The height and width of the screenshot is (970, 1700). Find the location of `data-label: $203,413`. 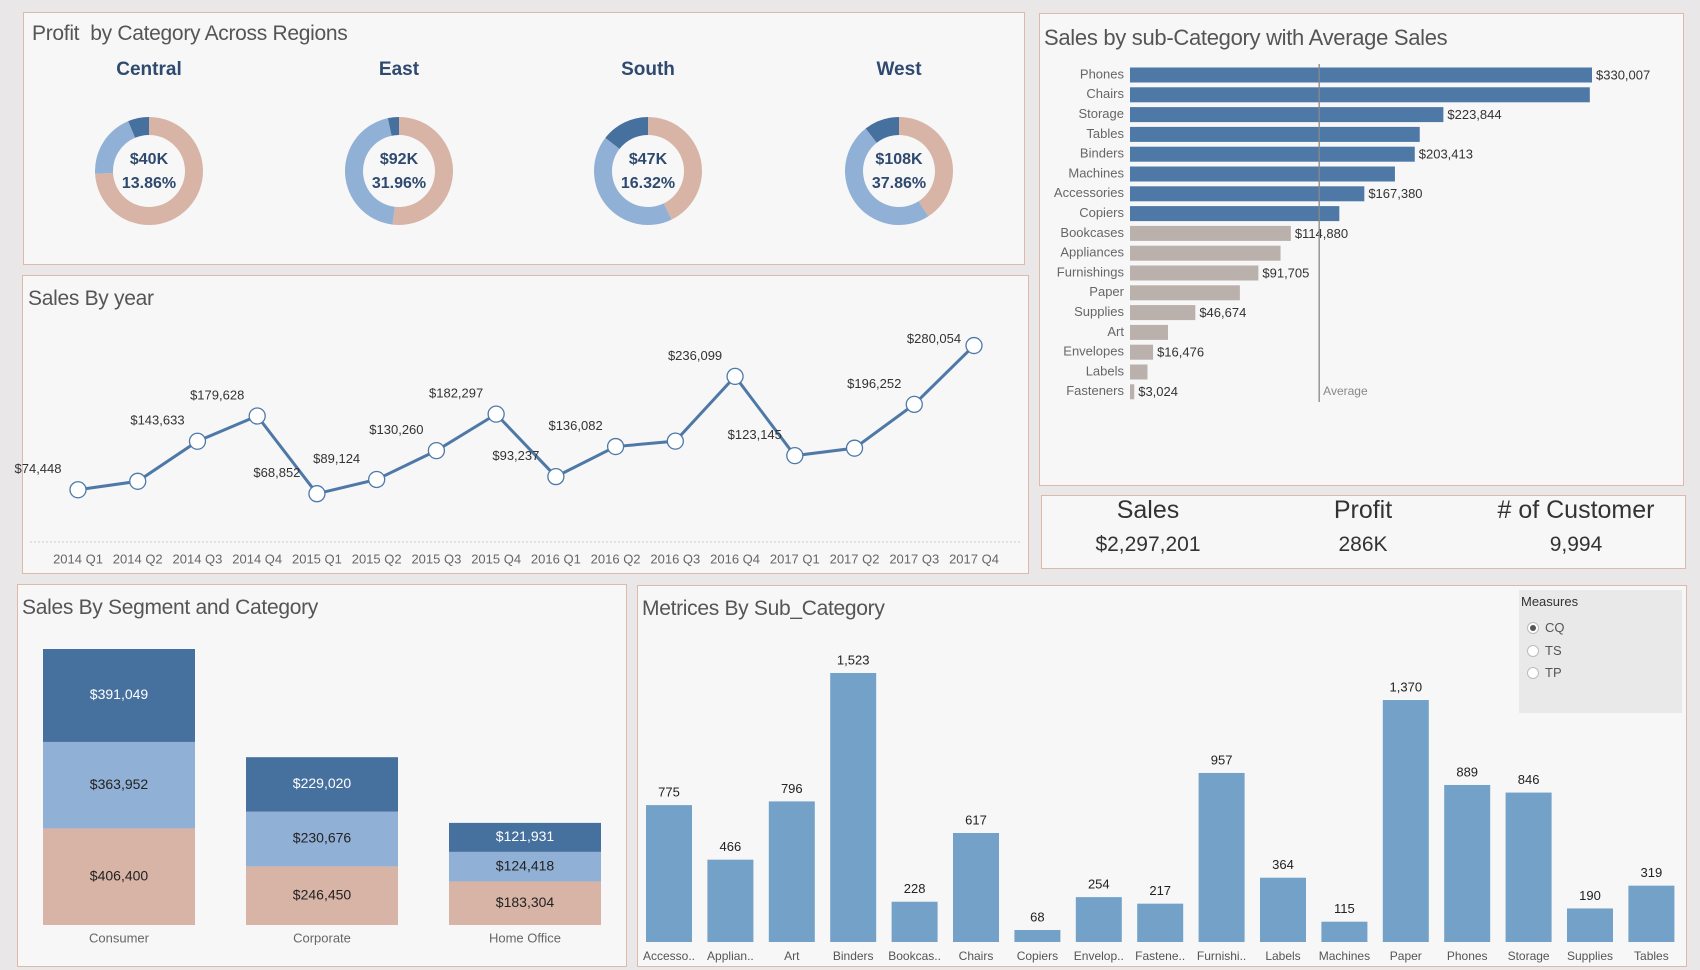

data-label: $203,413 is located at coordinates (1446, 154).